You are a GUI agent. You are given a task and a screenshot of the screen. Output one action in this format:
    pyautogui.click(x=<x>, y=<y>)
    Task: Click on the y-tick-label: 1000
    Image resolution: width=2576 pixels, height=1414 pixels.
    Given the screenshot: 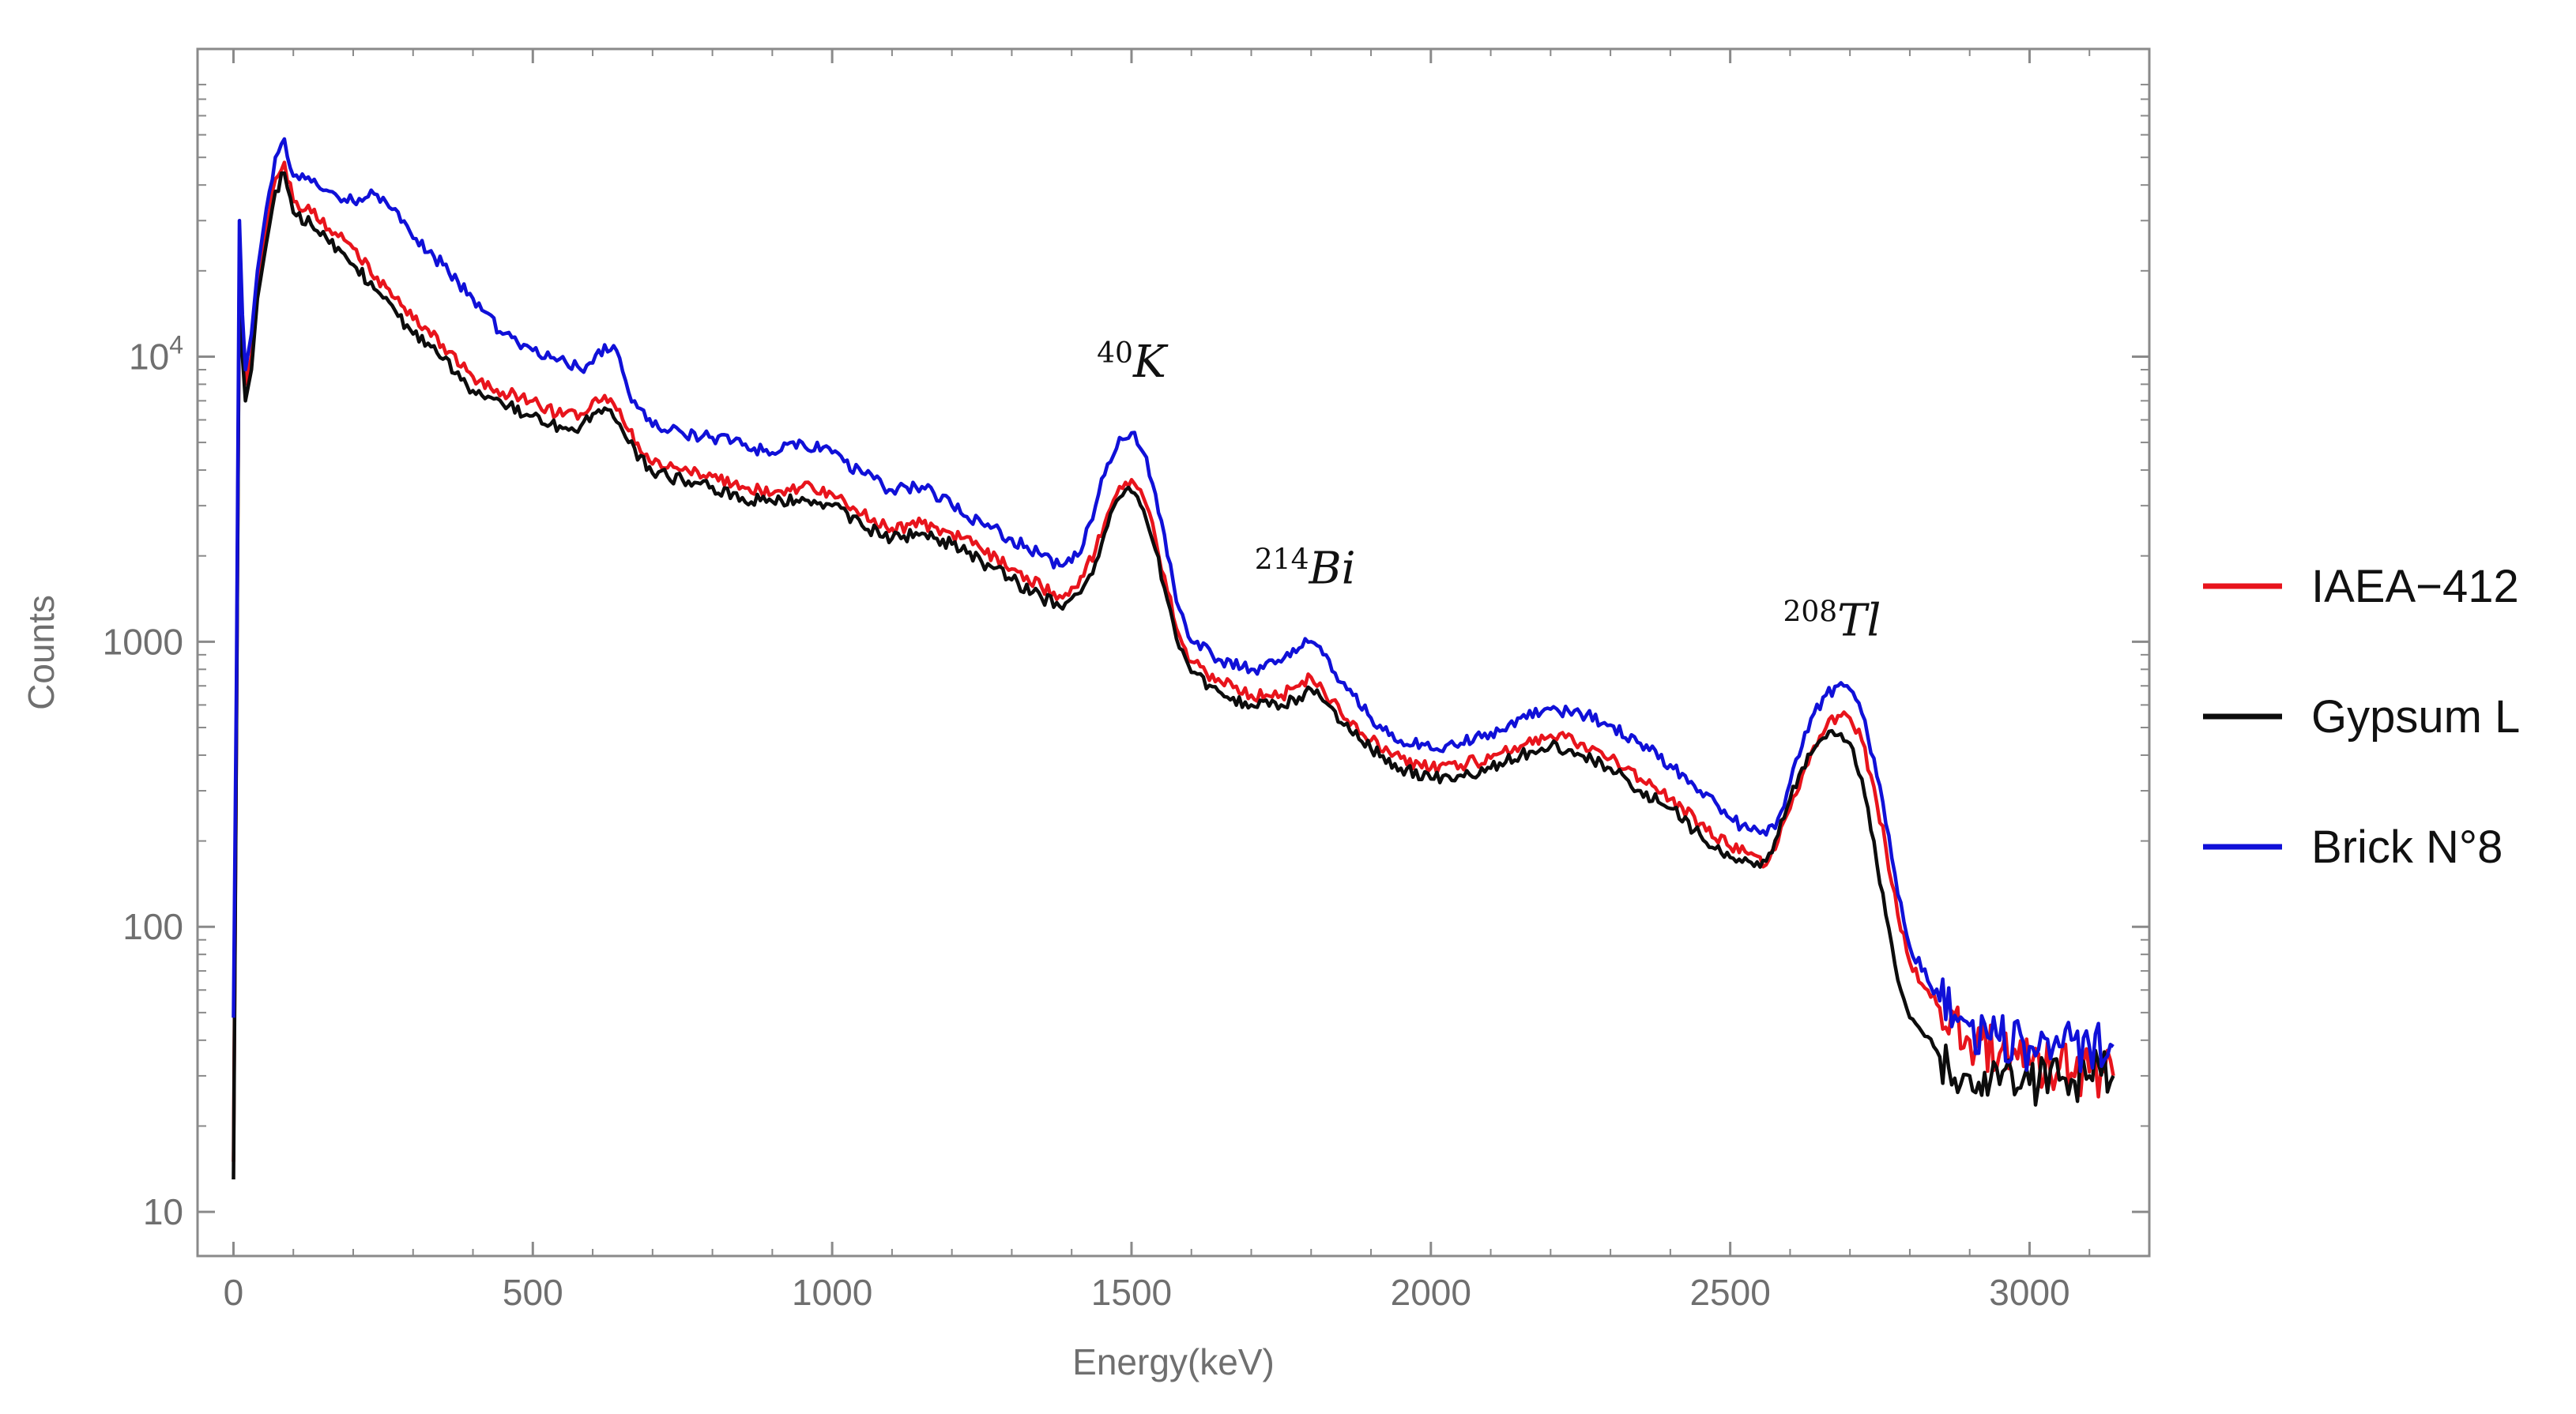 What is the action you would take?
    pyautogui.click(x=143, y=642)
    